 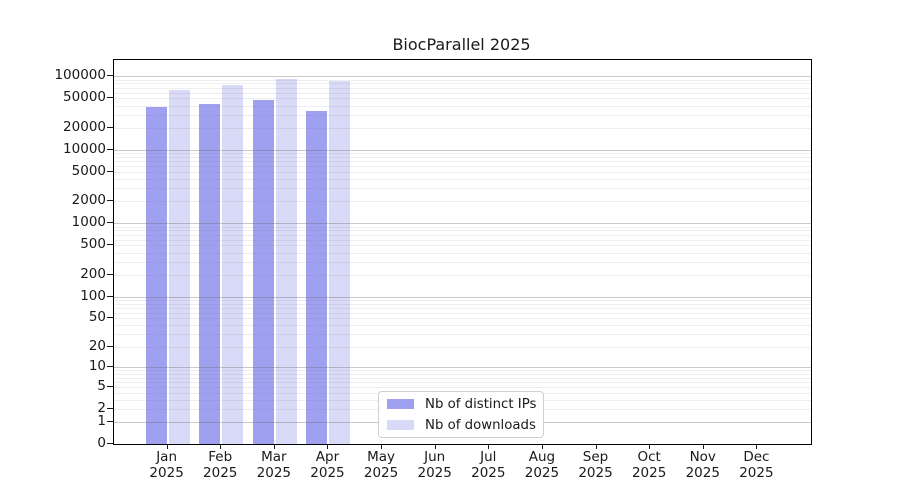 What do you see at coordinates (101, 385) in the screenshot?
I see `y-tick-label: 5` at bounding box center [101, 385].